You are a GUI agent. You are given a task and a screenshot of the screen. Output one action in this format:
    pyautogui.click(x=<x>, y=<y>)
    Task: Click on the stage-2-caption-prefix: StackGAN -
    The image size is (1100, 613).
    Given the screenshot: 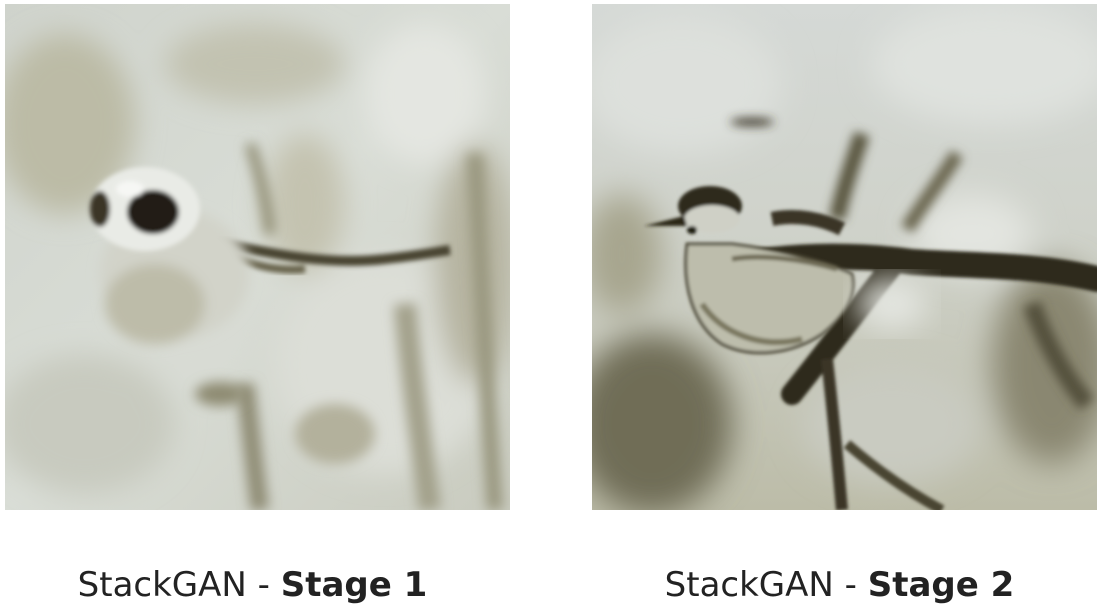 What is the action you would take?
    pyautogui.click(x=766, y=585)
    